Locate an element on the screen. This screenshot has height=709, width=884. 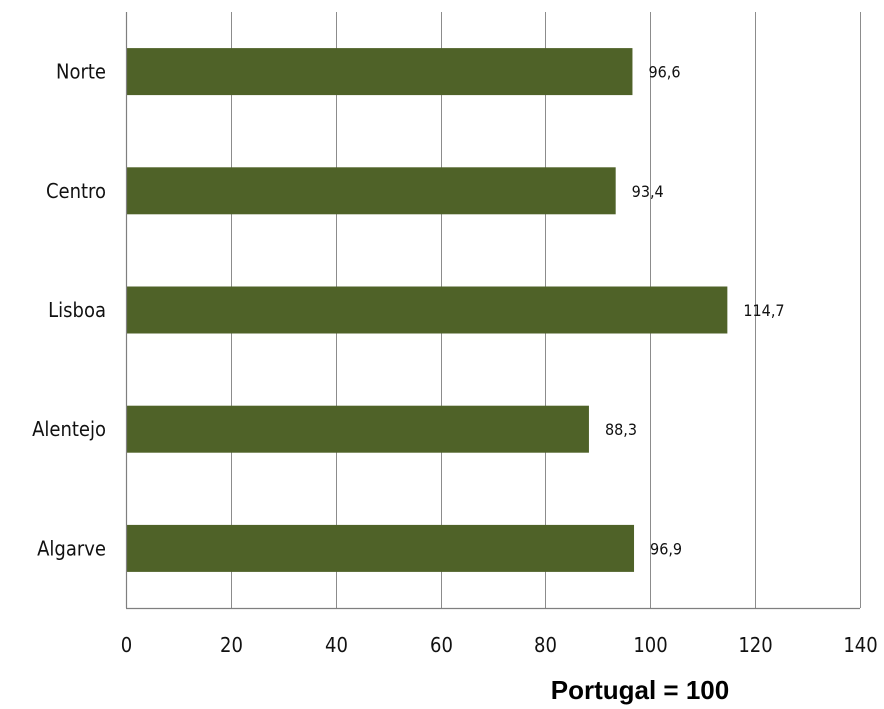
x-tick-label: 120 is located at coordinates (755, 645).